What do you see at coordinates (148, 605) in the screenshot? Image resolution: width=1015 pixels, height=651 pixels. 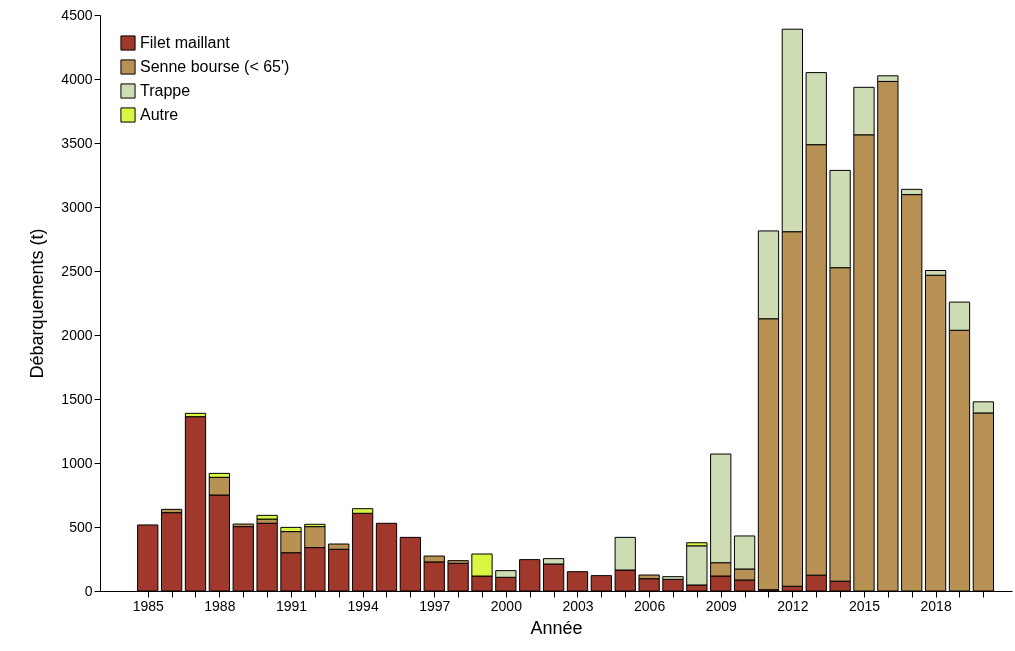 I see `x-tick-label: 1985` at bounding box center [148, 605].